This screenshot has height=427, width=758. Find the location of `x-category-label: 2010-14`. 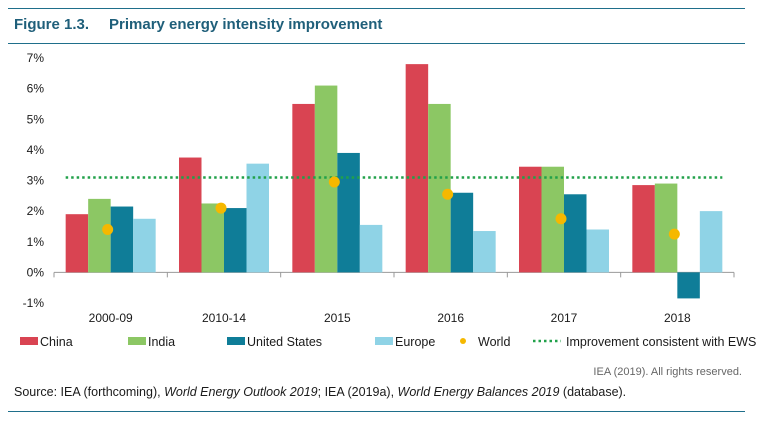

x-category-label: 2010-14 is located at coordinates (224, 318).